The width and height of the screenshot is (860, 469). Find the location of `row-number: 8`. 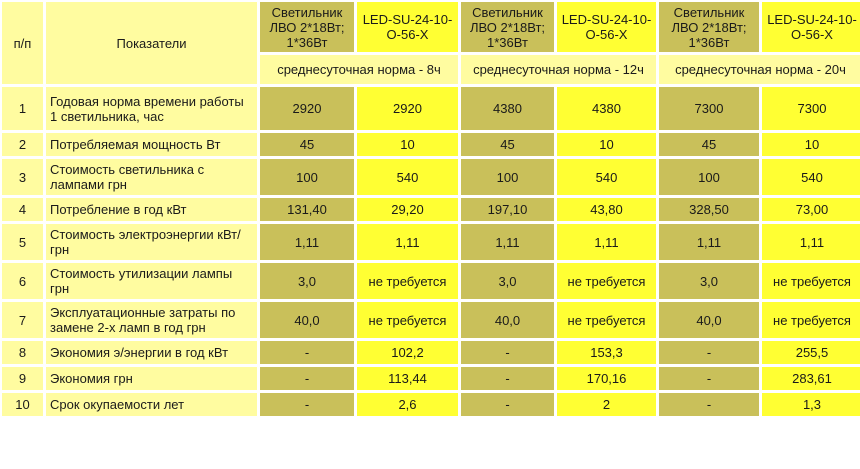

row-number: 8 is located at coordinates (22, 352).